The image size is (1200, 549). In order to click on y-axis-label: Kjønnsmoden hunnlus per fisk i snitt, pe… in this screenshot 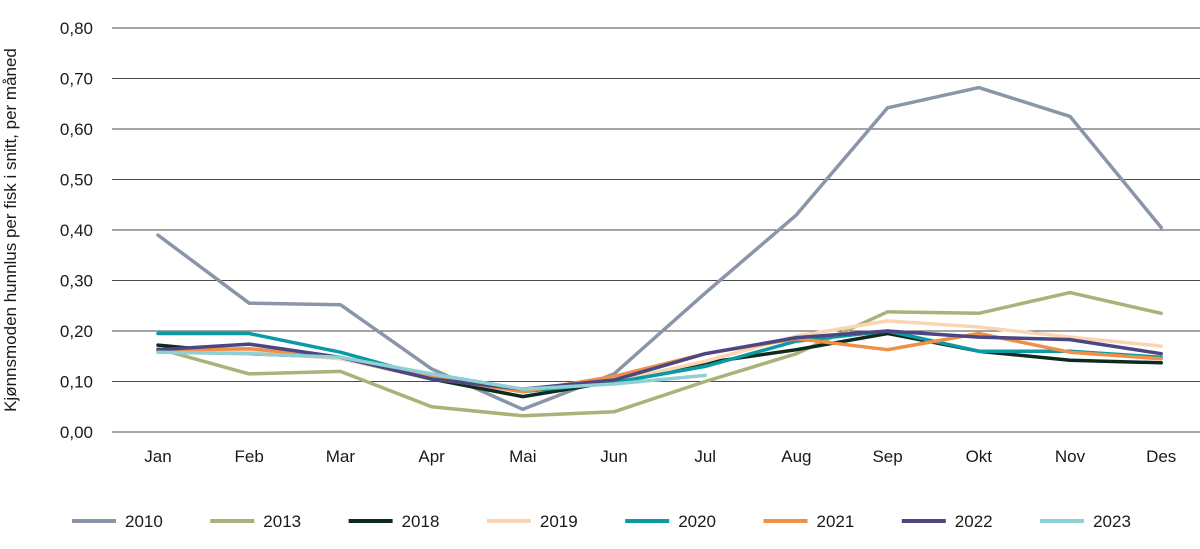, I will do `click(10, 230)`.